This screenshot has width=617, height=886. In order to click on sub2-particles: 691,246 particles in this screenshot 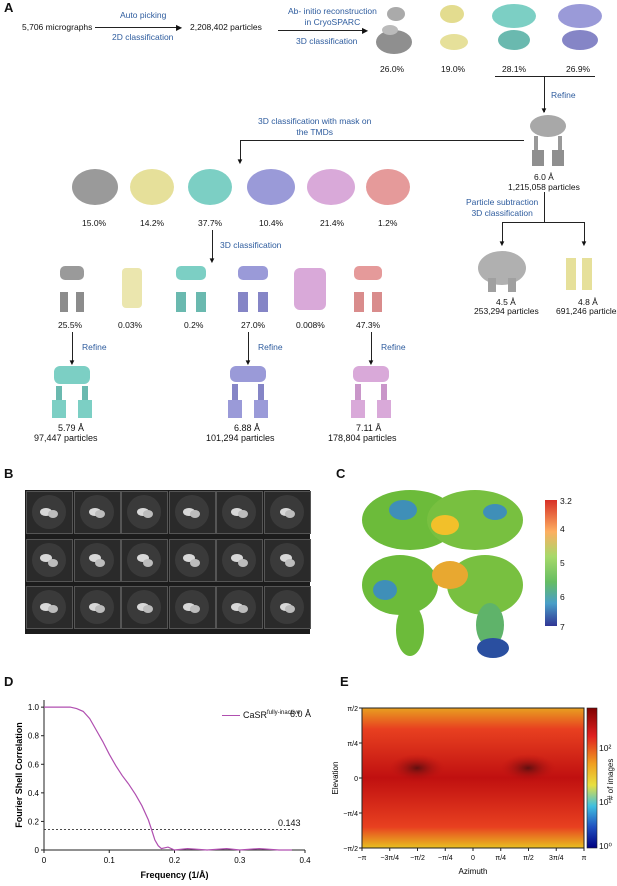, I will do `click(586, 311)`.